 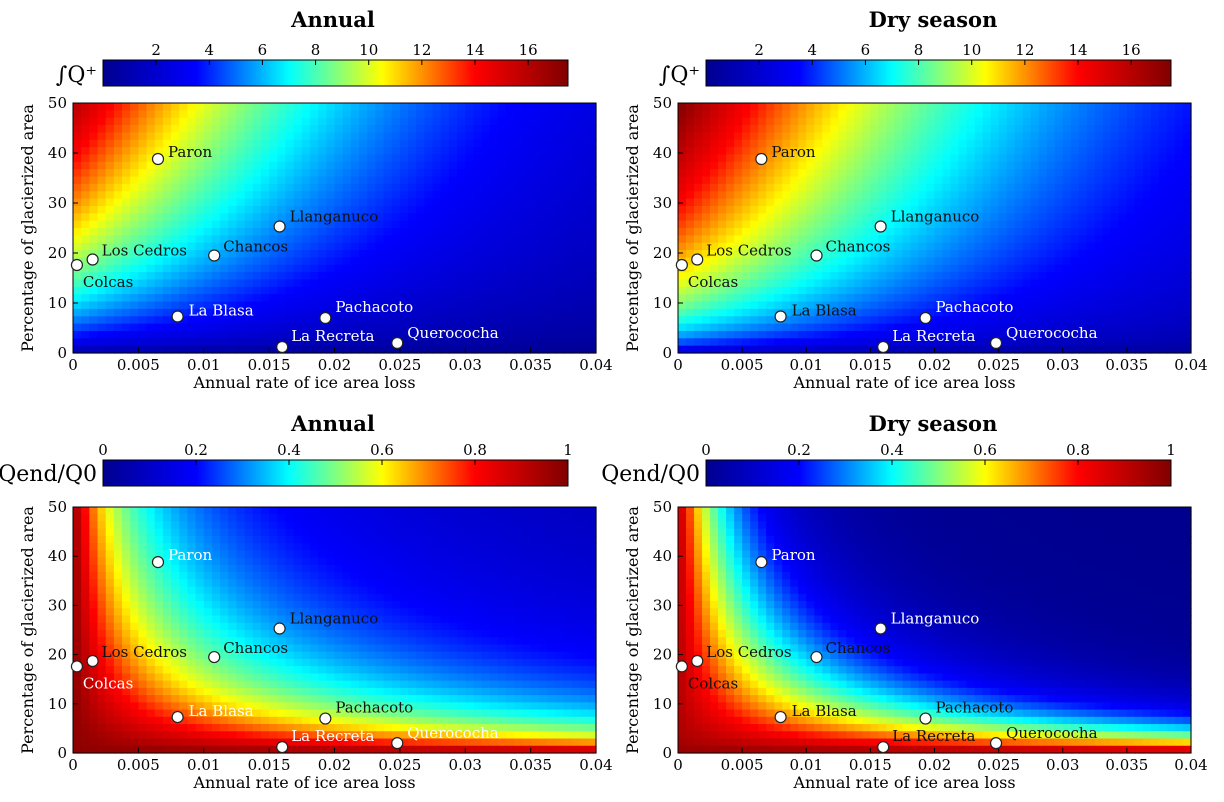 I want to click on site-marker, so click(x=780, y=316).